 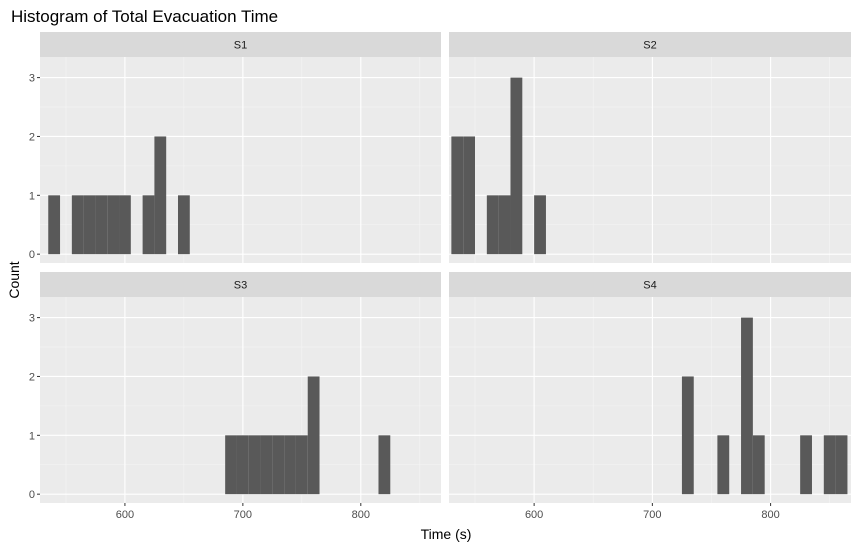 I want to click on facet-strip-label: S3, so click(x=240, y=286).